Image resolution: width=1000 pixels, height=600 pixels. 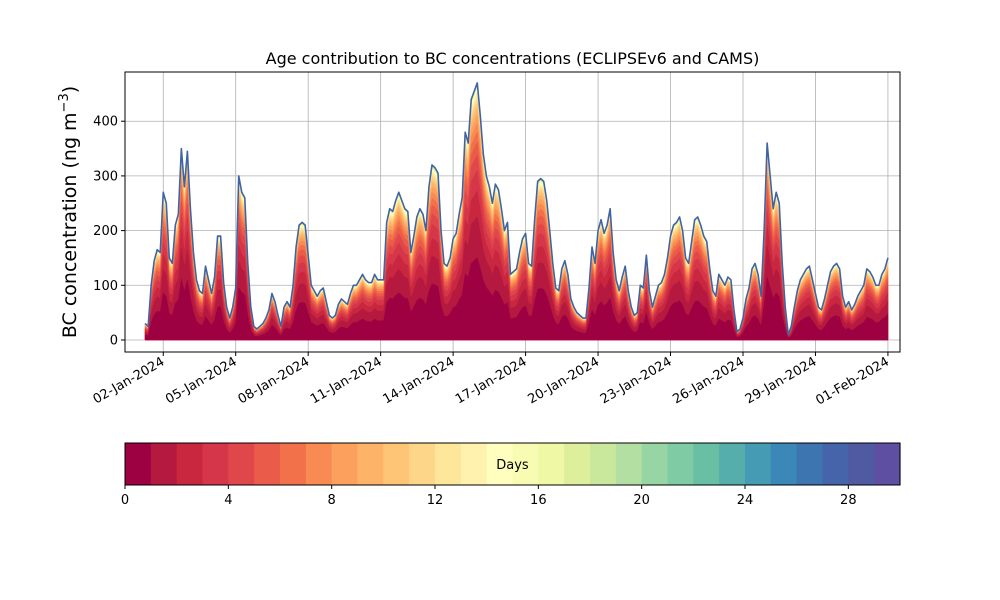 I want to click on y-tick-label: 200, so click(x=105, y=231).